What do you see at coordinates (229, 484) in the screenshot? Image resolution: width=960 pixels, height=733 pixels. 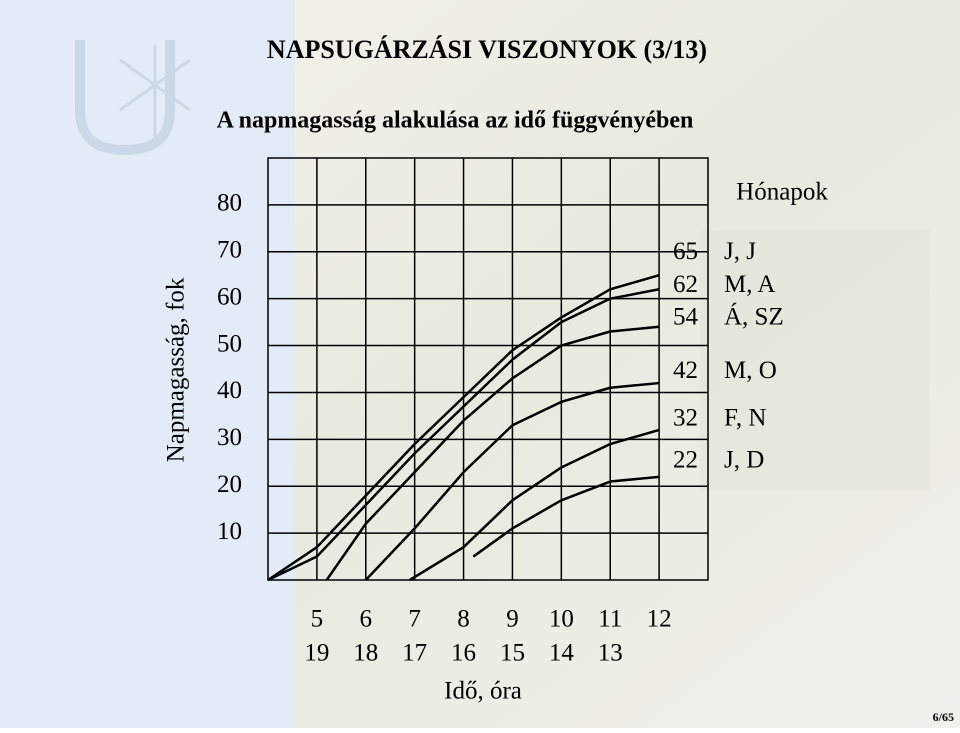 I see `y-tick-label: 20` at bounding box center [229, 484].